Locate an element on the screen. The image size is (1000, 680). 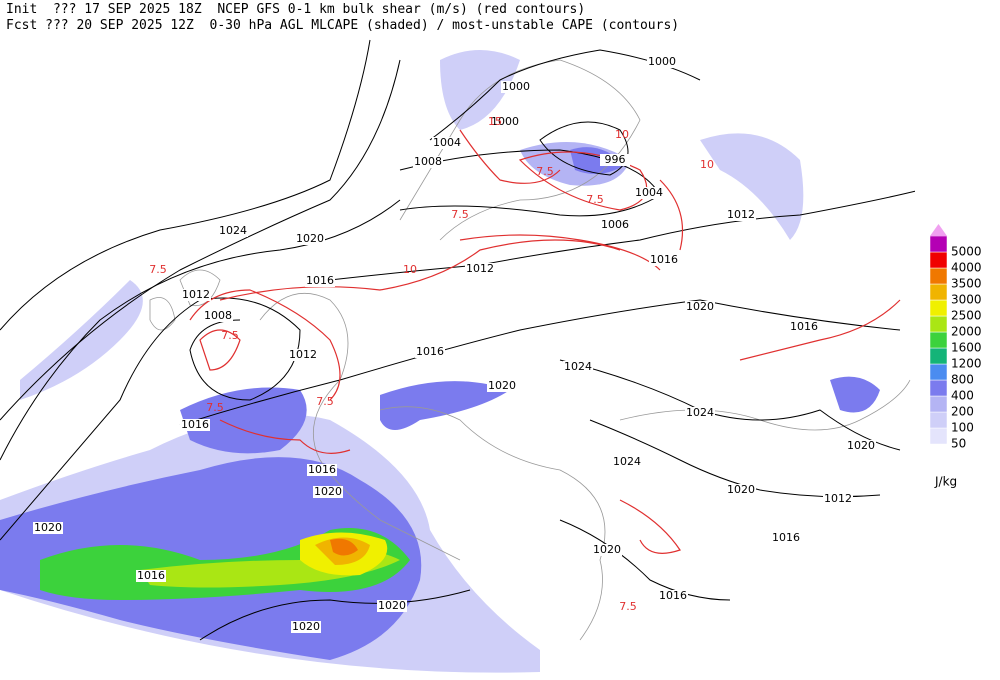
legend-label: 400 is located at coordinates (962, 396).